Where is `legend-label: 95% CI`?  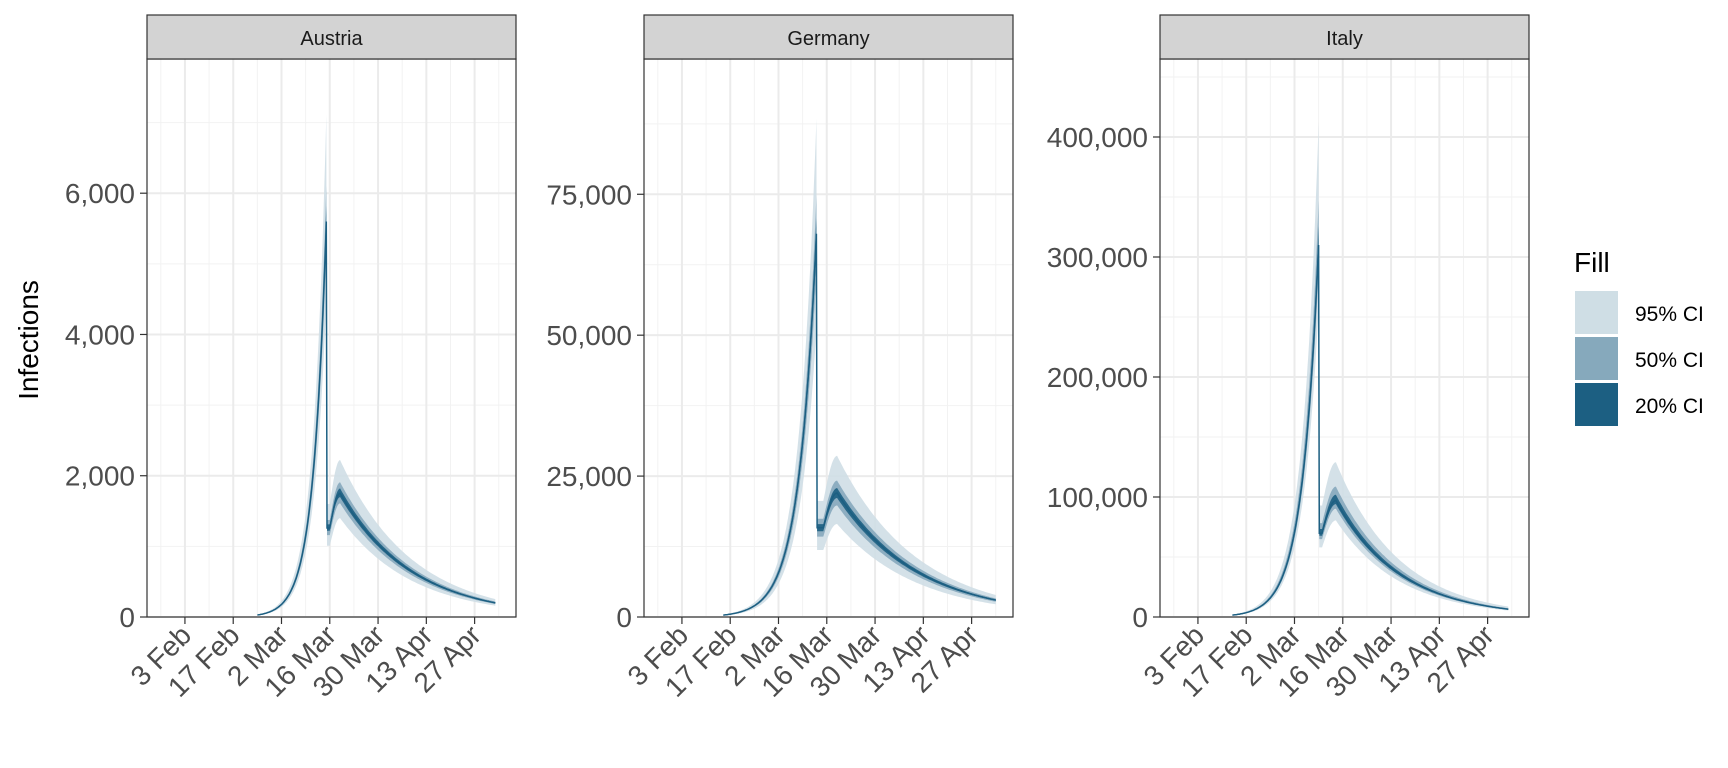 legend-label: 95% CI is located at coordinates (1669, 314).